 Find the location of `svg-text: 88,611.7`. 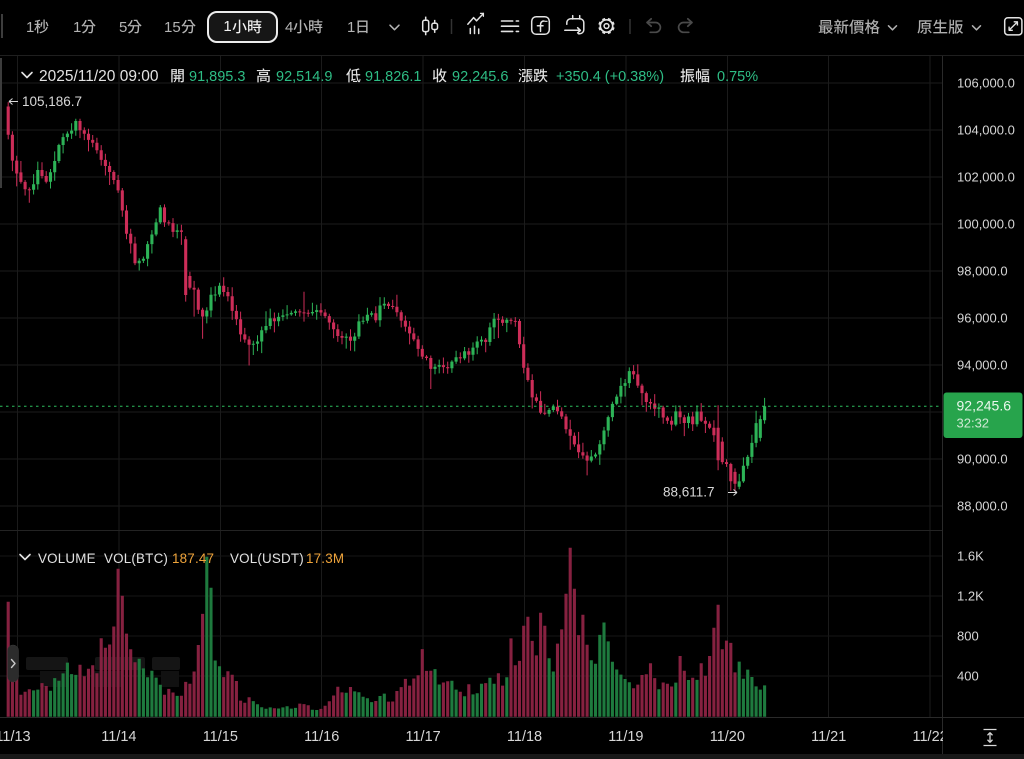

svg-text: 88,611.7 is located at coordinates (689, 492).